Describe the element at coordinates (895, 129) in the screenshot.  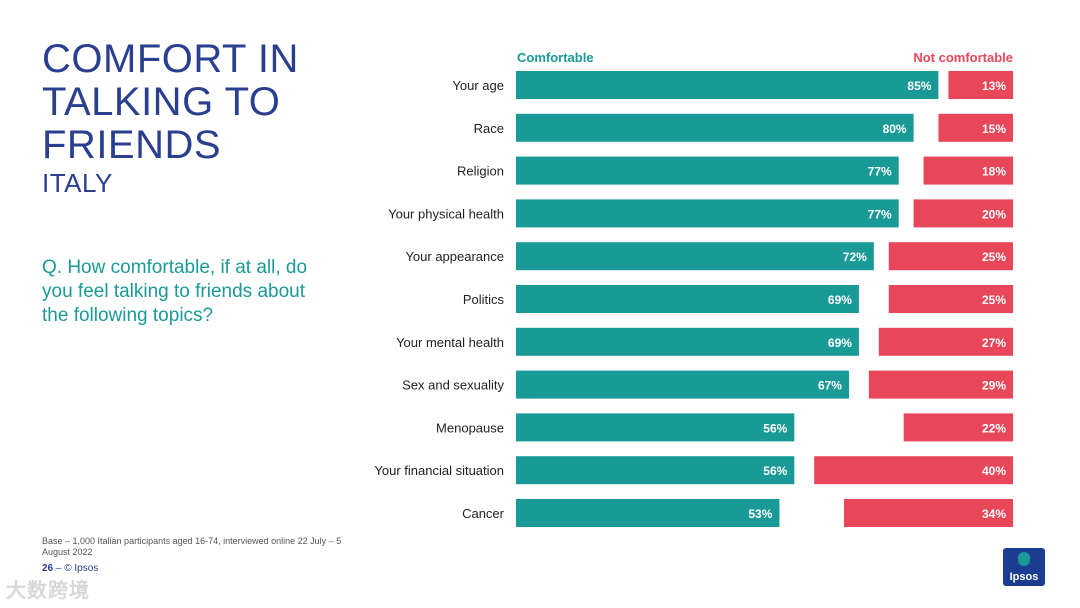
I see `value-label-comfortable: 80%` at that location.